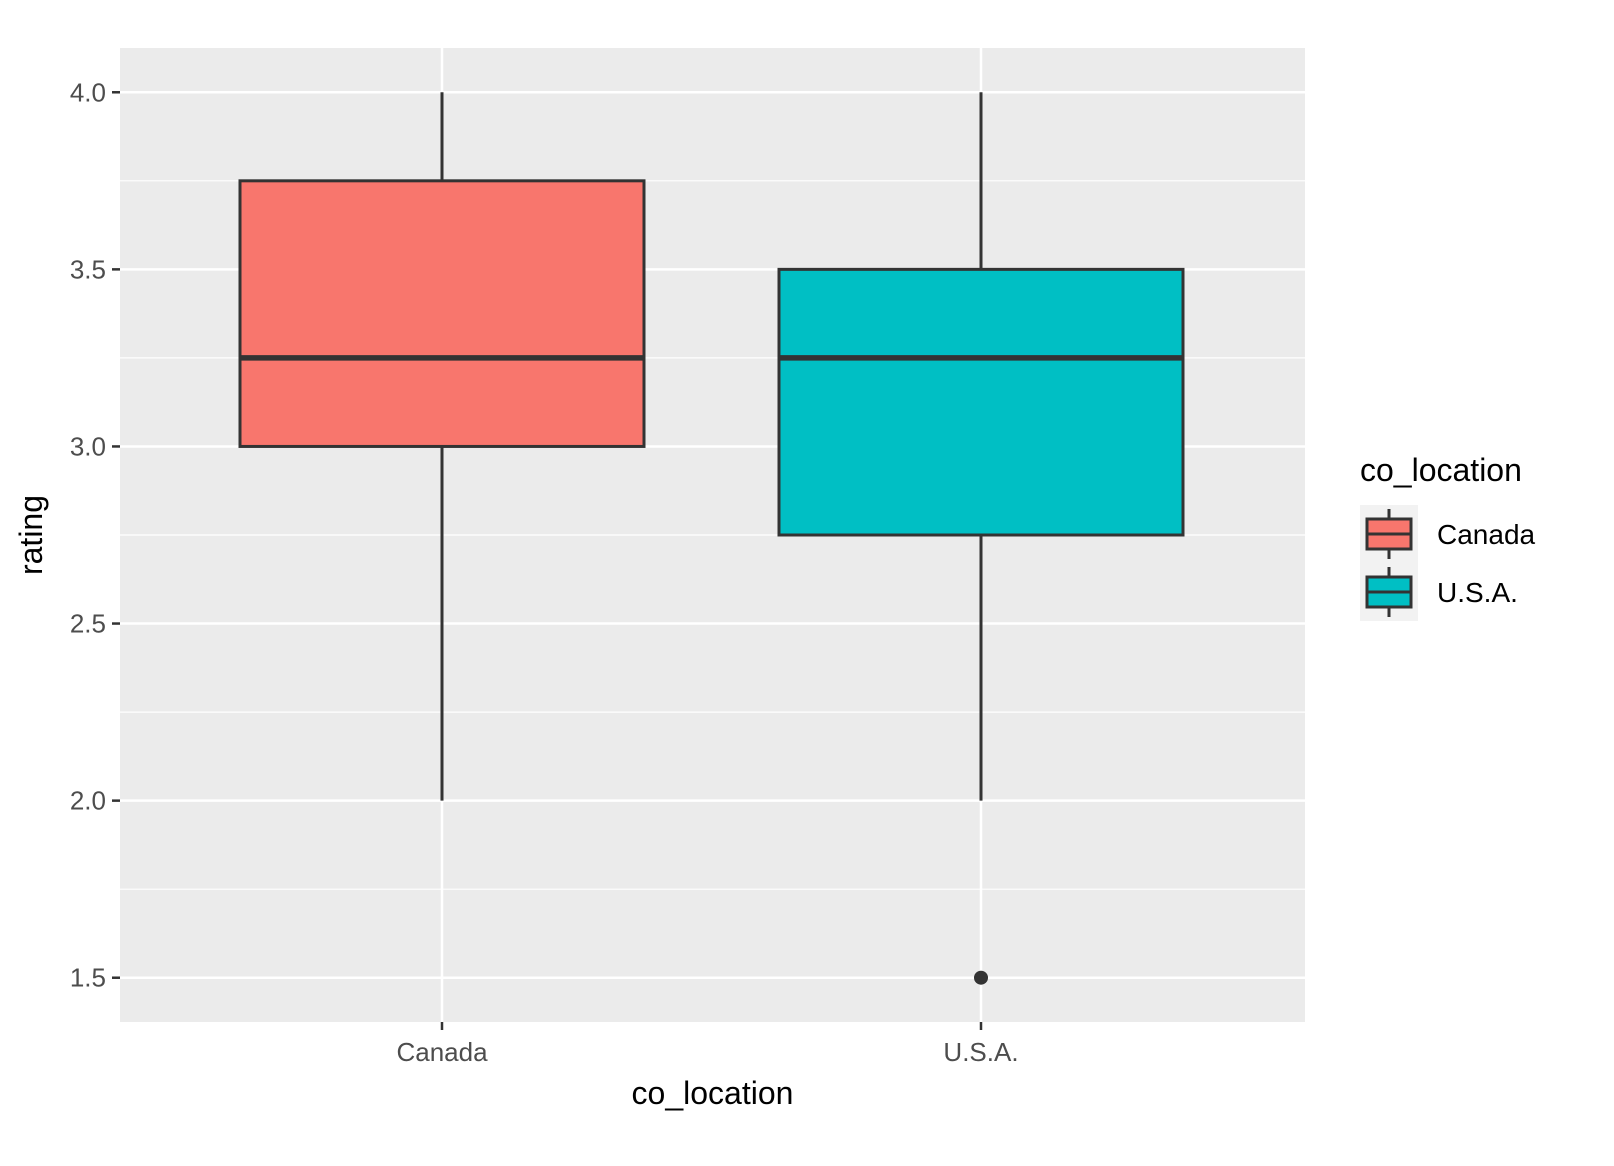  Describe the element at coordinates (88, 624) in the screenshot. I see `y-tick-label: 2.5` at that location.